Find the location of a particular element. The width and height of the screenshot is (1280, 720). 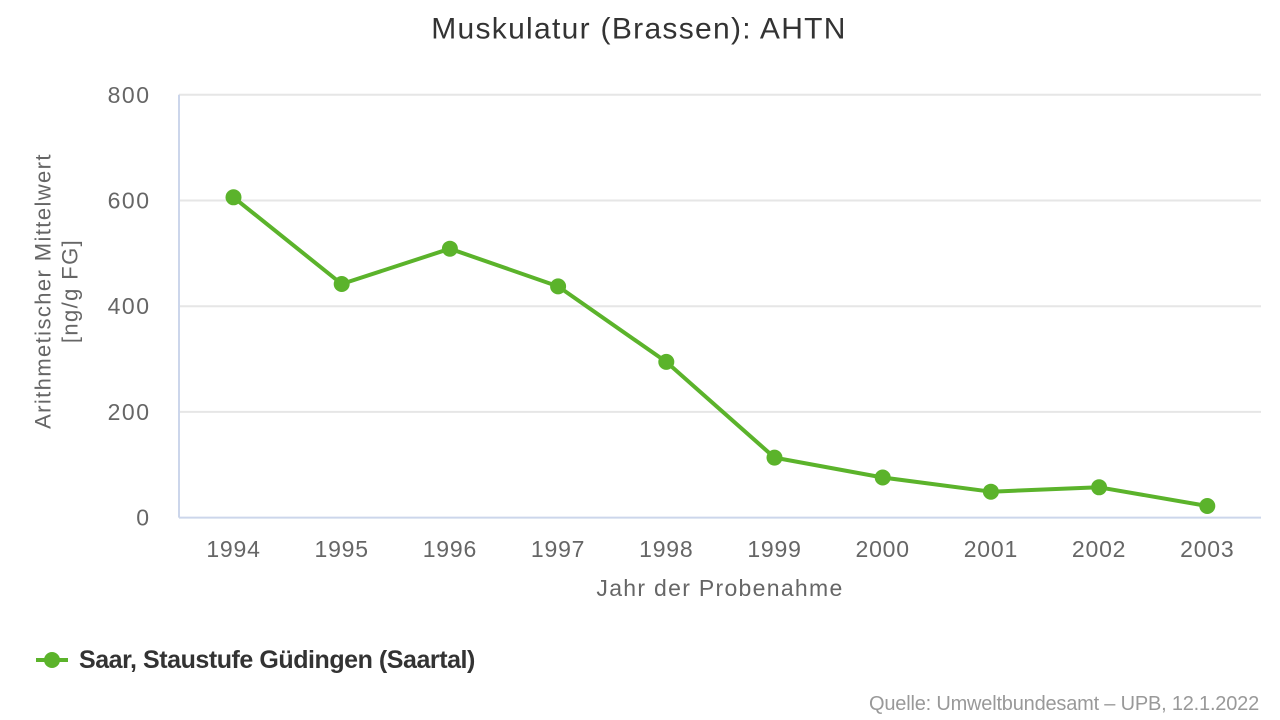

svg-text: 1999 is located at coordinates (774, 549).